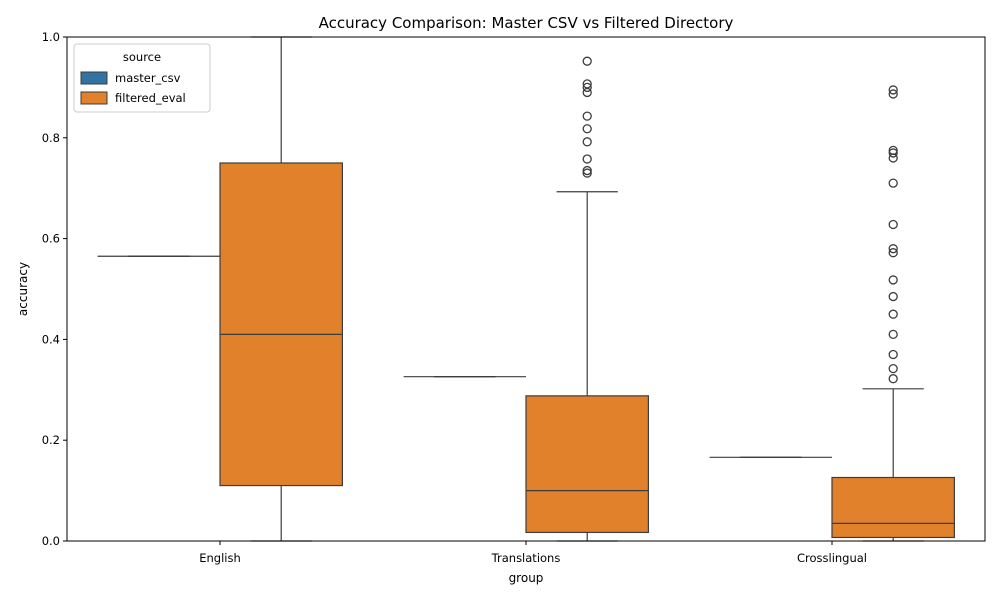 The width and height of the screenshot is (1000, 604). I want to click on y-tick-label: 0.6, so click(51, 239).